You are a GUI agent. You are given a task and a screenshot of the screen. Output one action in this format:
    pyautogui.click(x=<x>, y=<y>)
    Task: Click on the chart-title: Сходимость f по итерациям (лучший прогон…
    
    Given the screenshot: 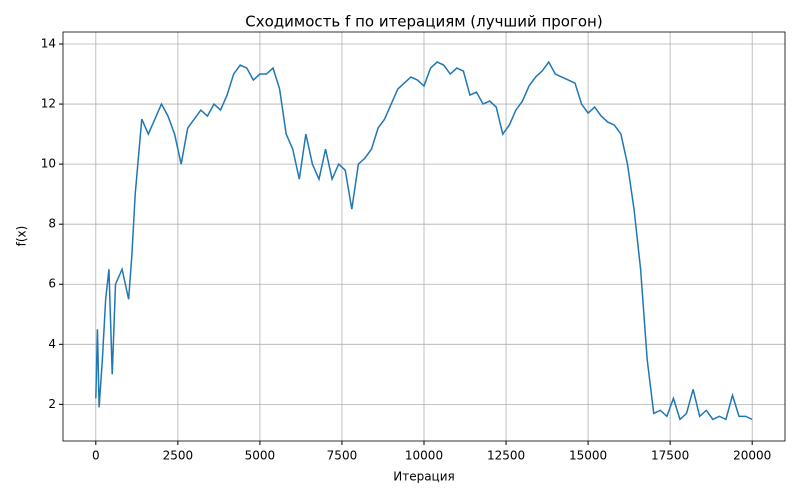 What is the action you would take?
    pyautogui.click(x=423, y=22)
    